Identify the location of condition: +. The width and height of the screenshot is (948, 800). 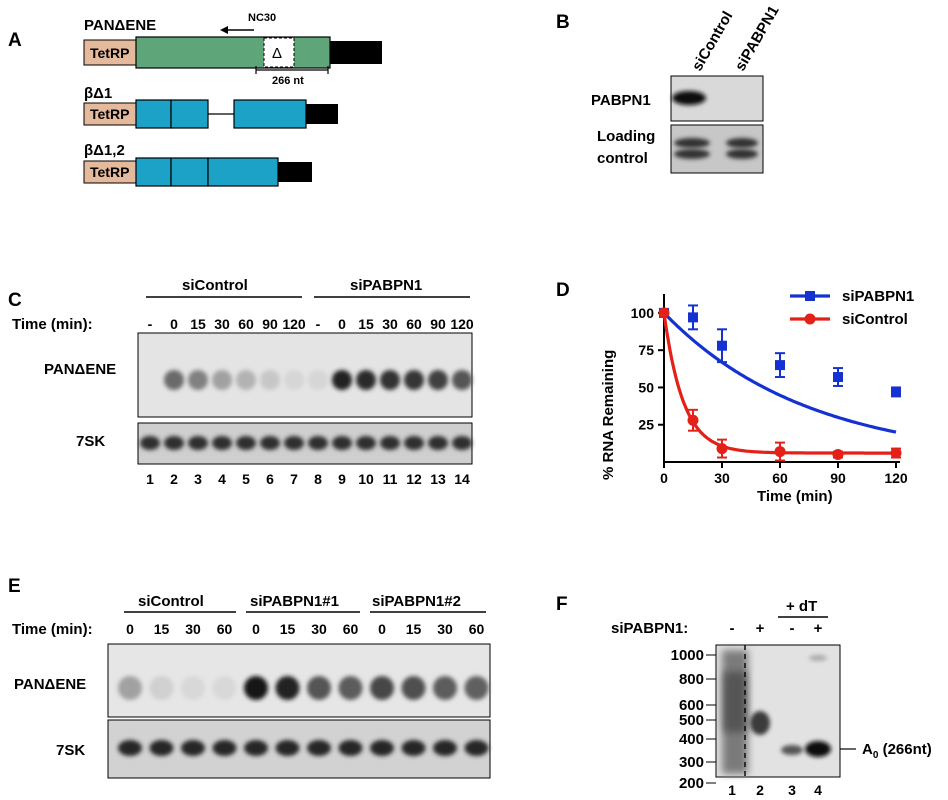
(818, 628).